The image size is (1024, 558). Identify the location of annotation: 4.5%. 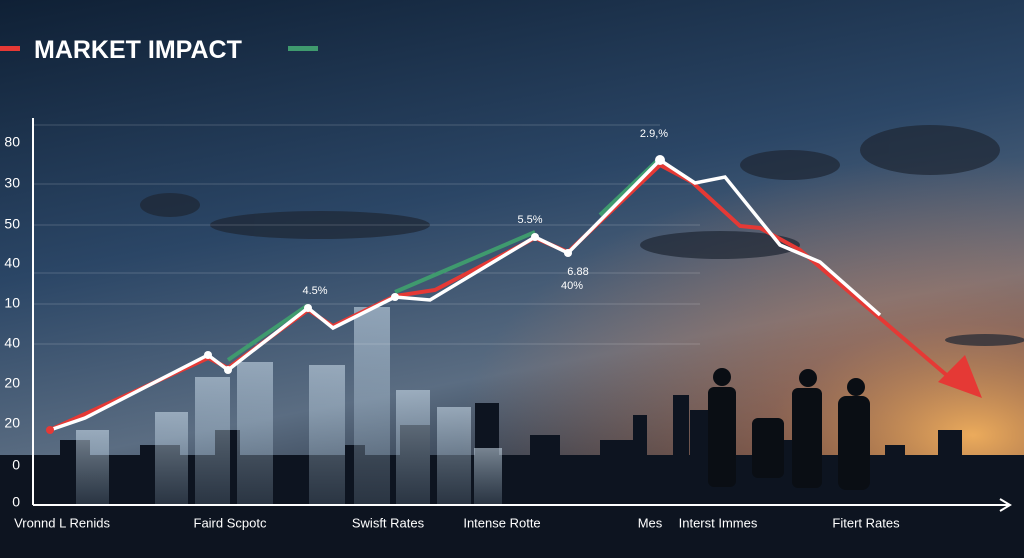
(314, 291).